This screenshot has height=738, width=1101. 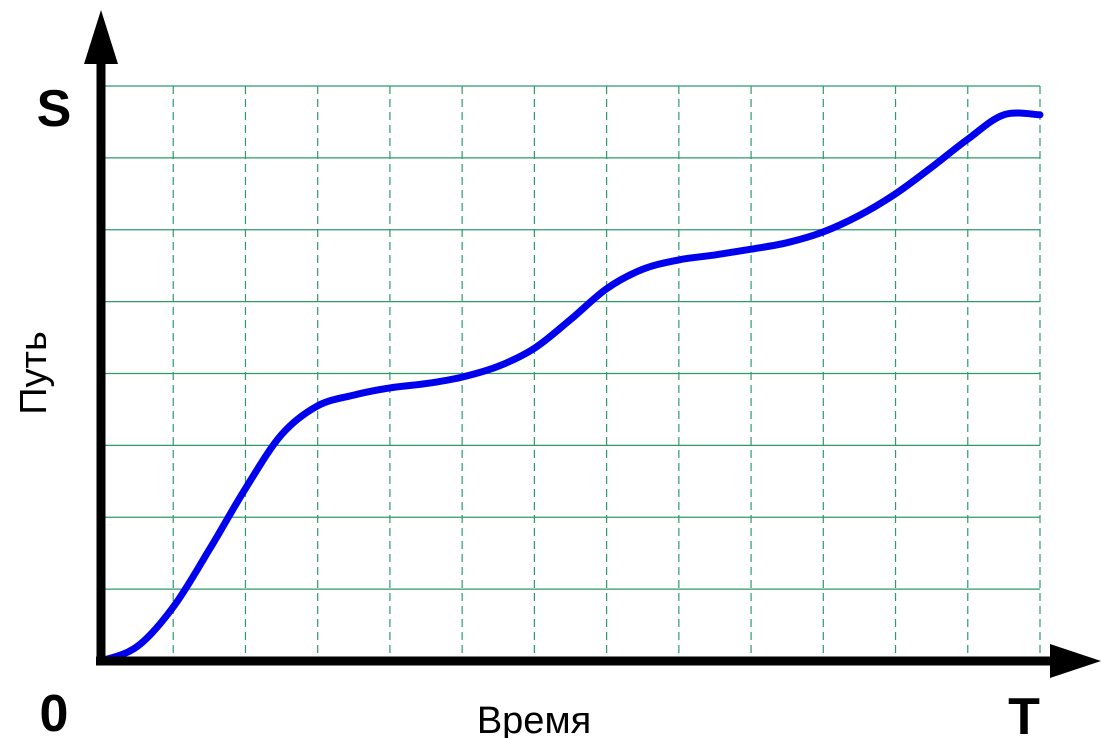 I want to click on x-end-label: T, so click(x=1024, y=713).